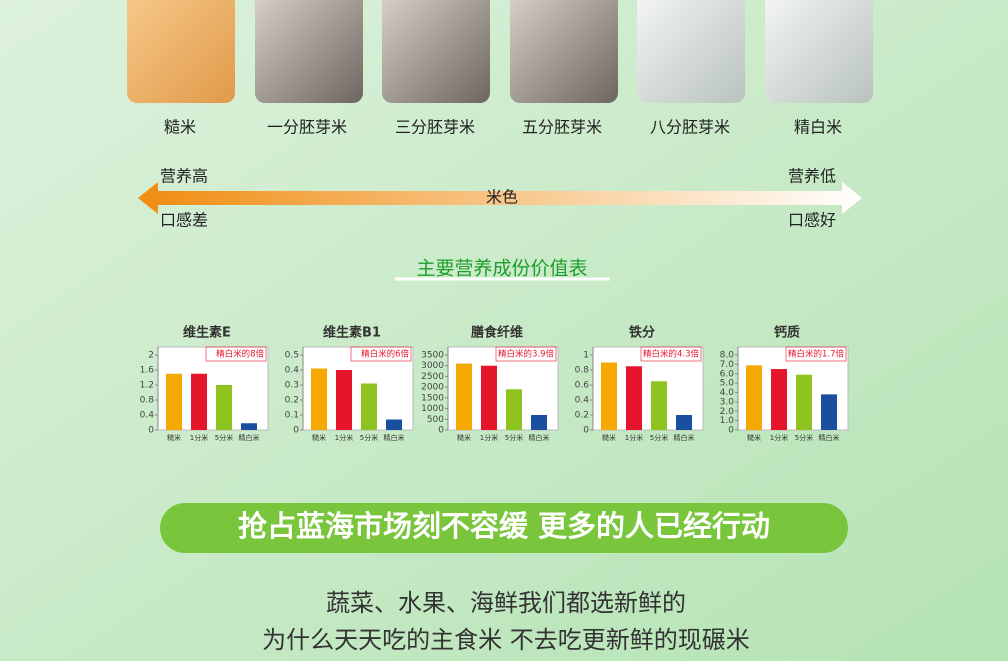 This screenshot has height=665, width=1008. I want to click on y-tick-label: 2500, so click(432, 377).